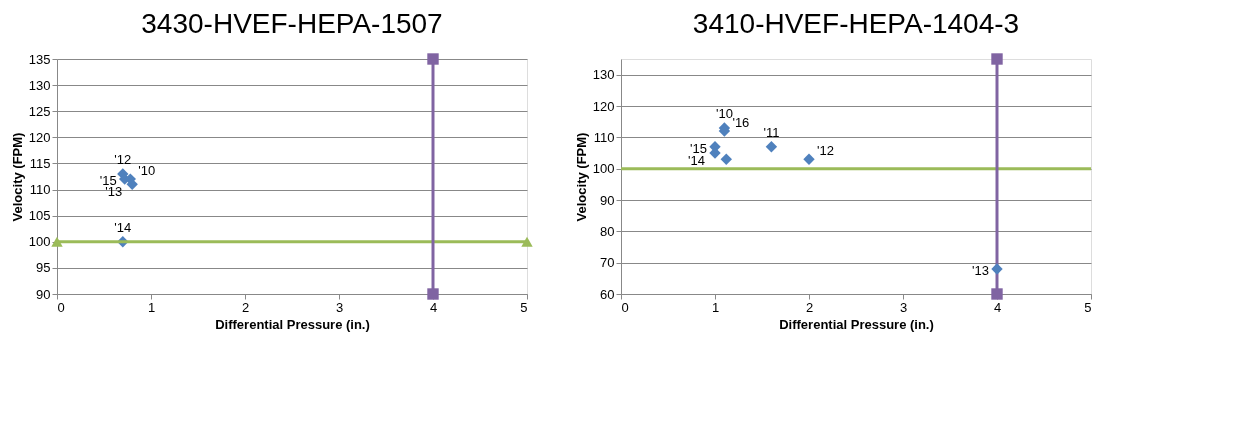  I want to click on y-tick-label: 60, so click(607, 294).